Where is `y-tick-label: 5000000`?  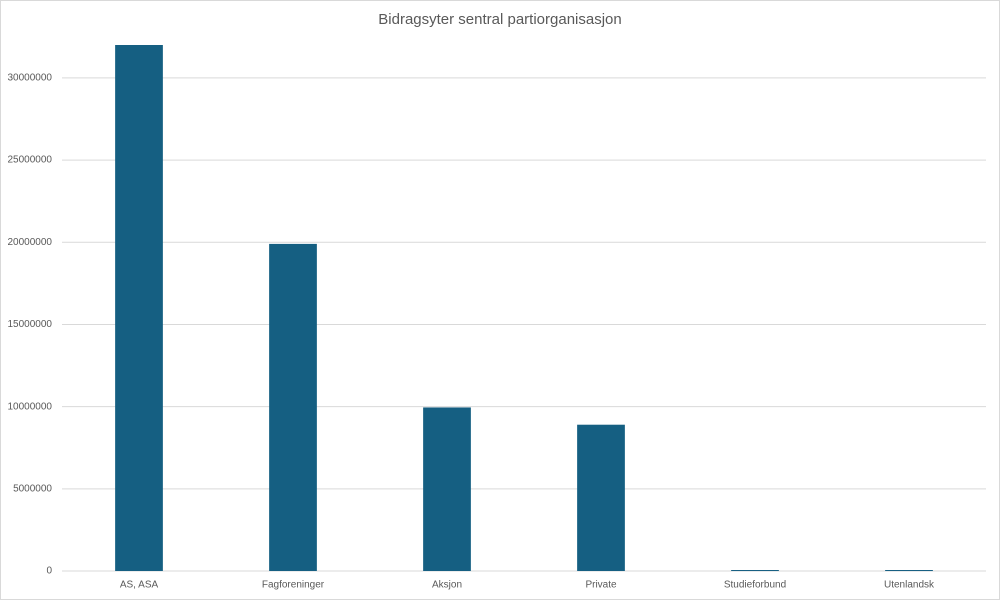 y-tick-label: 5000000 is located at coordinates (32, 488).